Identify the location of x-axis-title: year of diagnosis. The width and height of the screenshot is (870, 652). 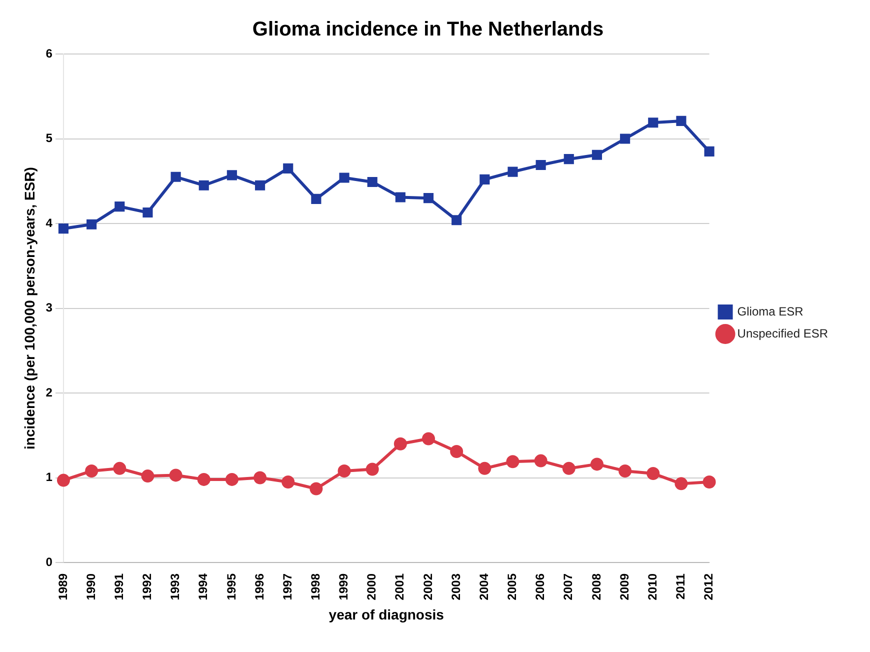
(386, 614).